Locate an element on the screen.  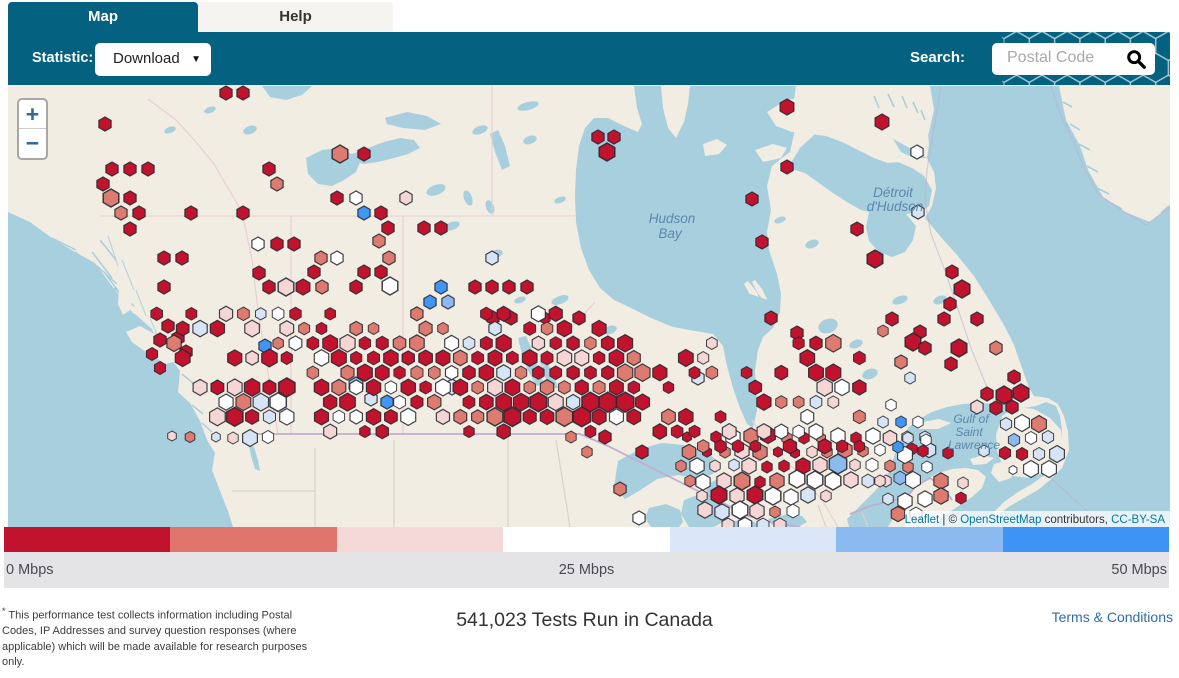
svg-text: Saint is located at coordinates (969, 432).